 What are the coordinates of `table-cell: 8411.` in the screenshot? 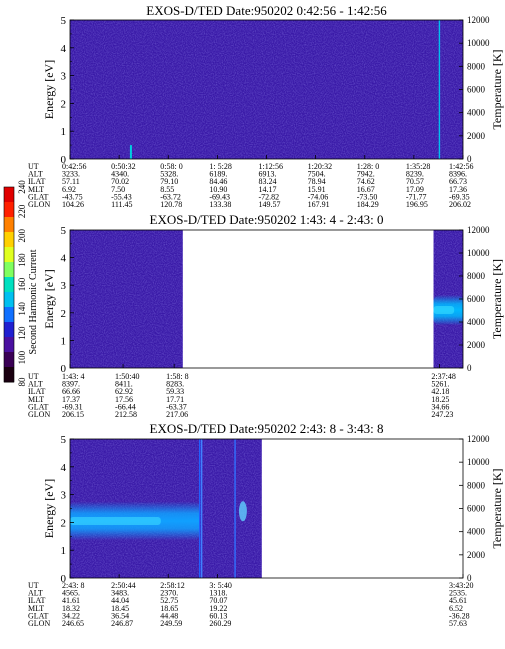 It's located at (124, 384).